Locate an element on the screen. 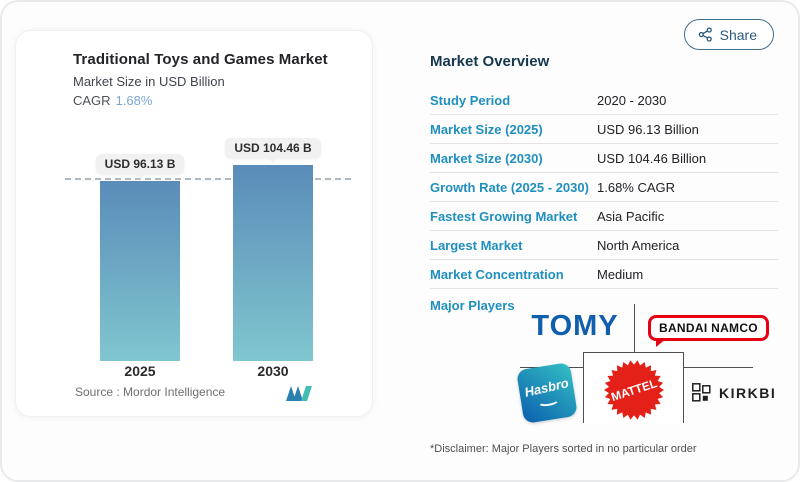  players-grid-horizontal-line-right is located at coordinates (718, 367).